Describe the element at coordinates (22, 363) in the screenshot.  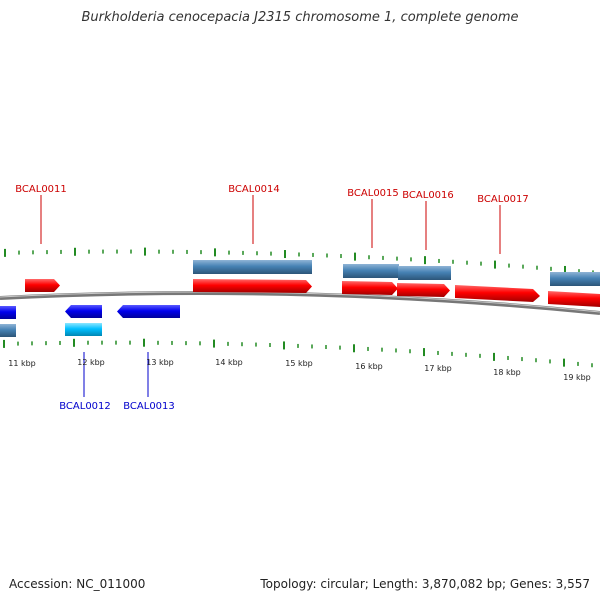
I see `scale-label: 11 kbp` at that location.